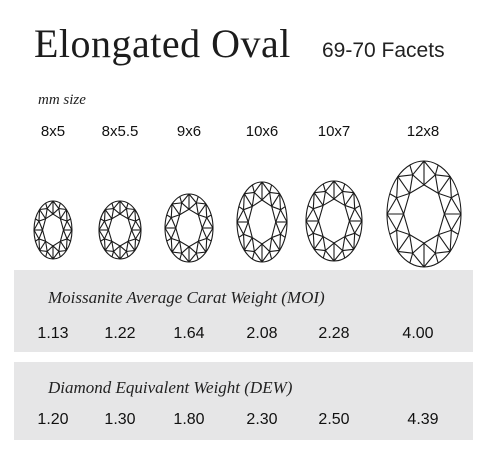 This screenshot has width=488, height=456. What do you see at coordinates (334, 333) in the screenshot?
I see `moi-value: 2.28` at bounding box center [334, 333].